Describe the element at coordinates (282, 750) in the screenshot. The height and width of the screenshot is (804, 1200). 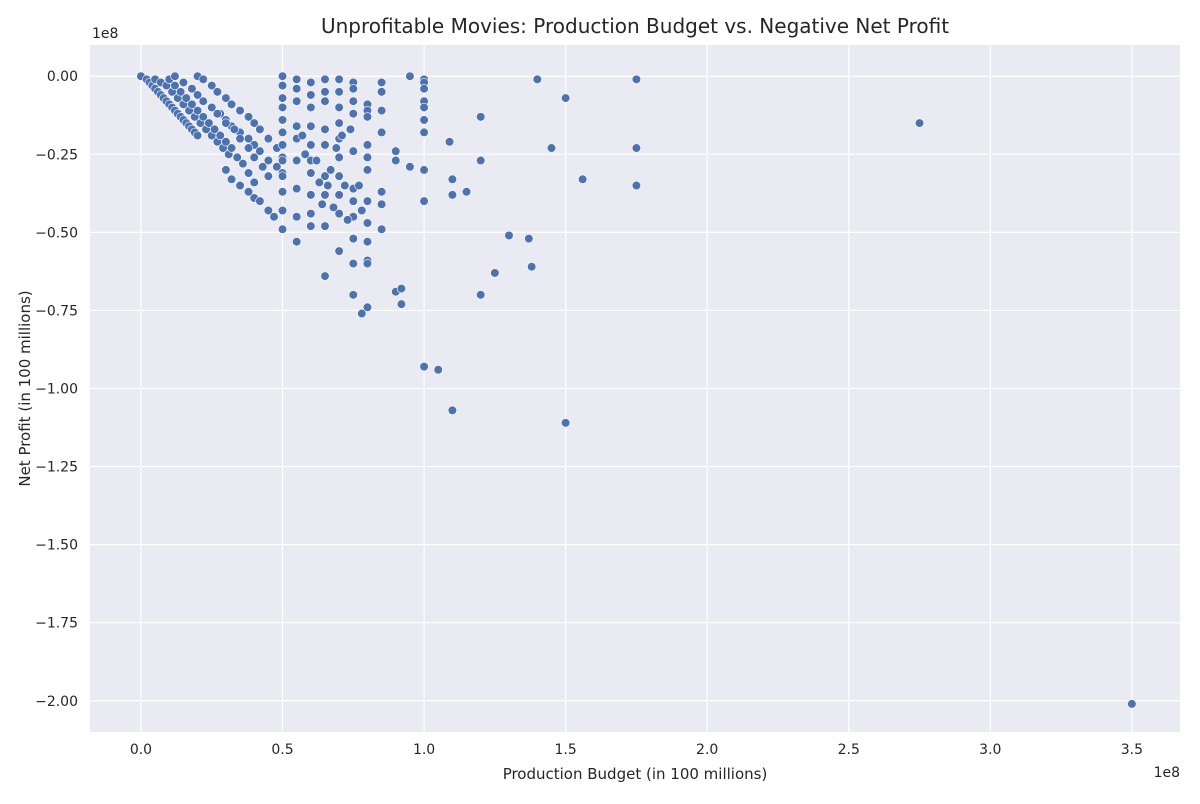
I see `x-tick-label: 0.5` at that location.